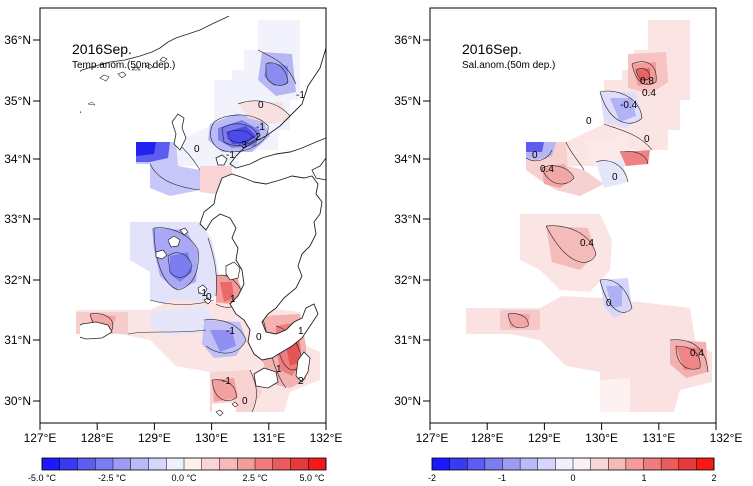  I want to click on salinity-colorbar, so click(573, 464).